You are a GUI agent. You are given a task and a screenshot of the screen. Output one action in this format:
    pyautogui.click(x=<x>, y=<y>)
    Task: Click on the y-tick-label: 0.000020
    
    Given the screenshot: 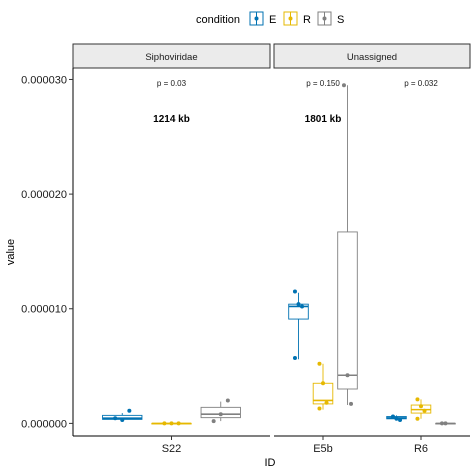 What is the action you would take?
    pyautogui.click(x=44, y=195)
    